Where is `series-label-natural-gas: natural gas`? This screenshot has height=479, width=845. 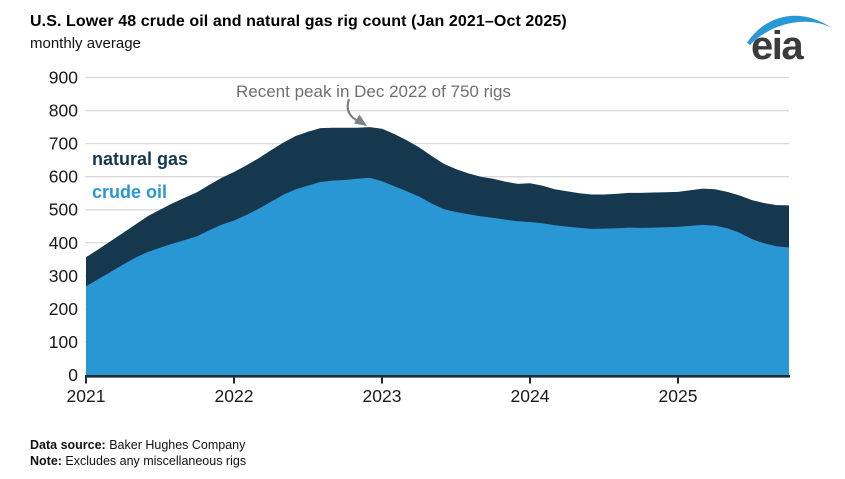 series-label-natural-gas: natural gas is located at coordinates (140, 159).